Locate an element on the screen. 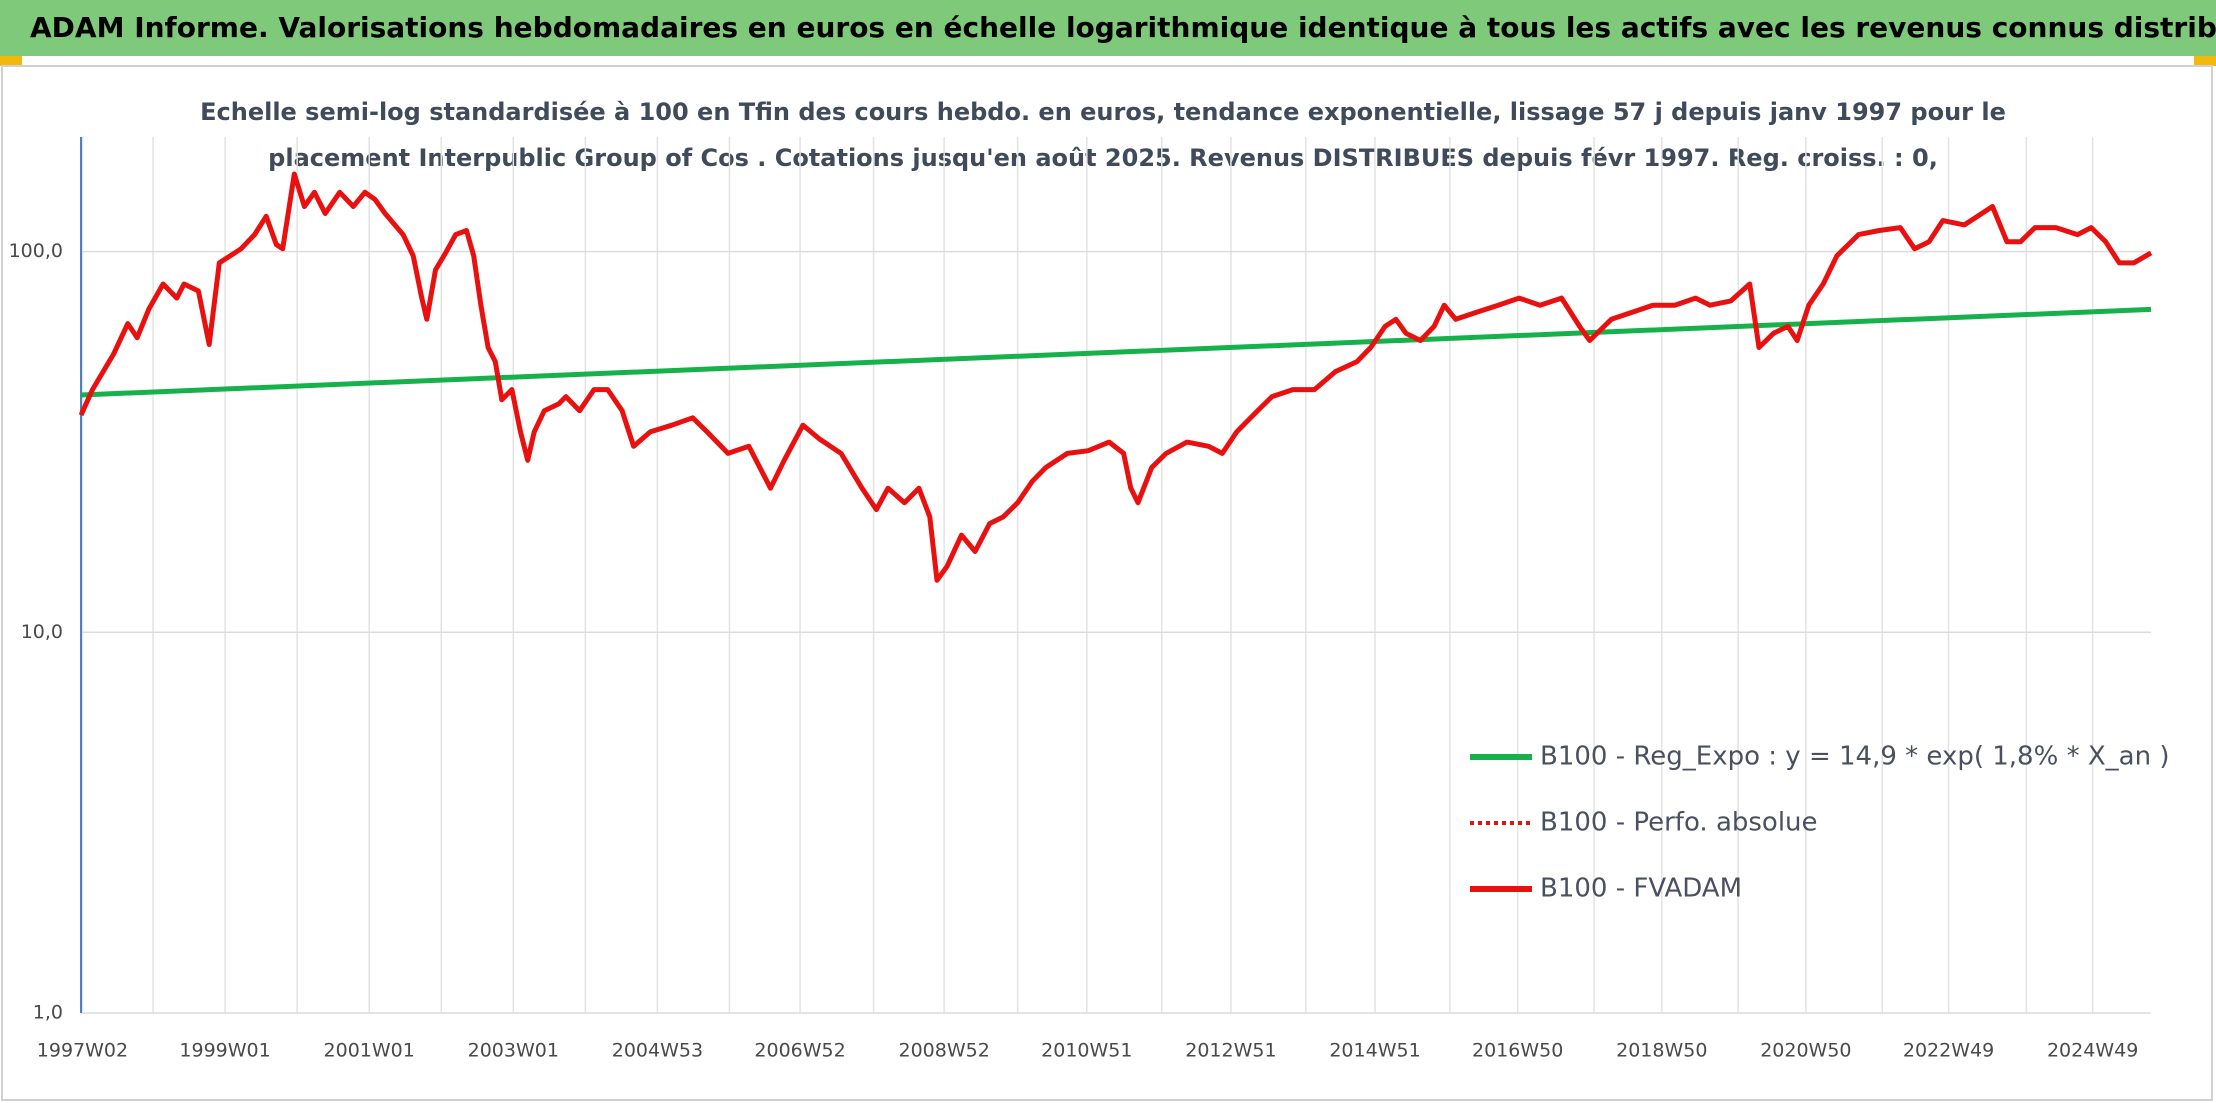  x-tick-label: 2001W01 is located at coordinates (369, 1051).